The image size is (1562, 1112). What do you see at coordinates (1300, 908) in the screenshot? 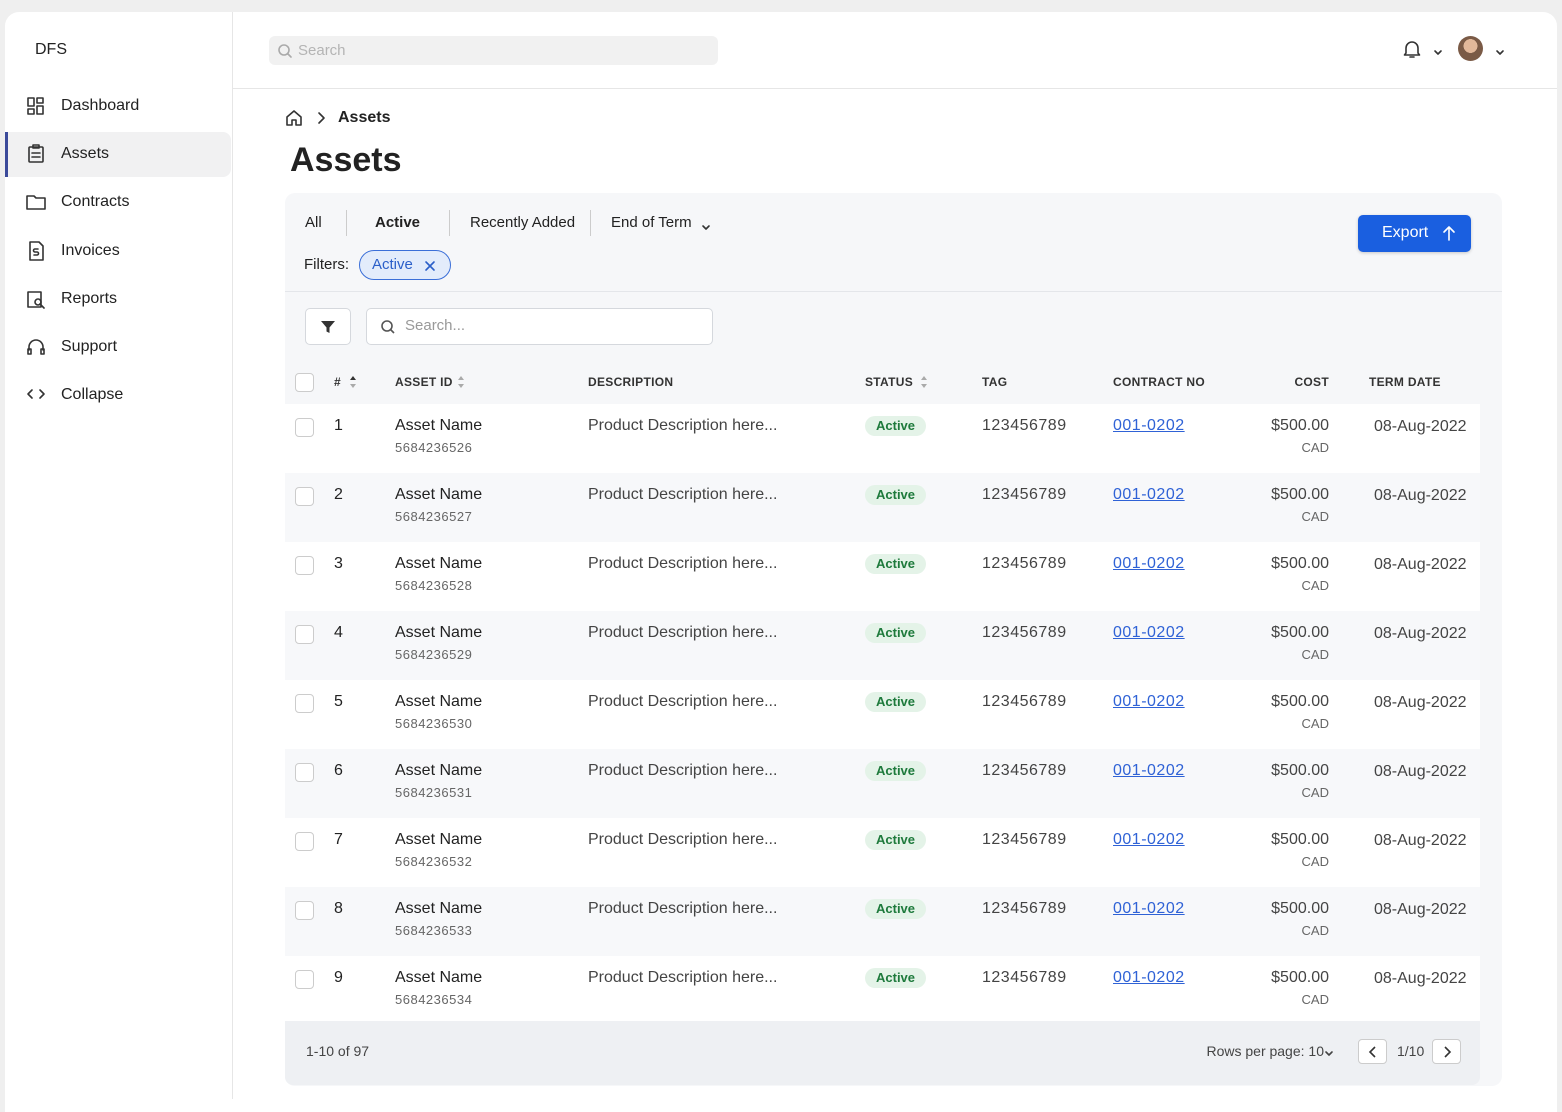
I see `cost: $500.00` at bounding box center [1300, 908].